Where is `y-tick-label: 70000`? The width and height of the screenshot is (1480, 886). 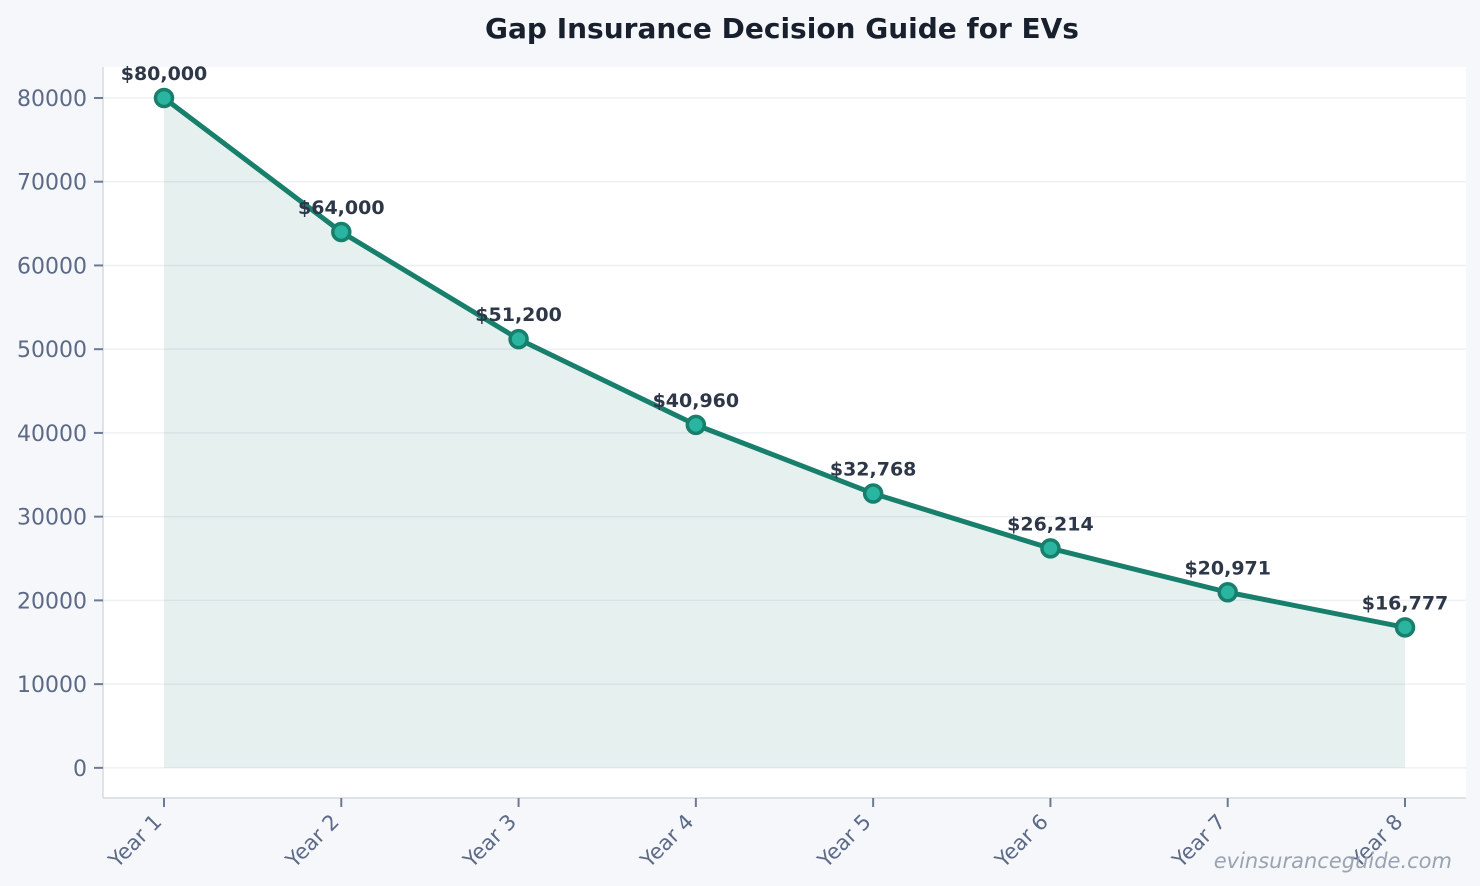 y-tick-label: 70000 is located at coordinates (52, 183).